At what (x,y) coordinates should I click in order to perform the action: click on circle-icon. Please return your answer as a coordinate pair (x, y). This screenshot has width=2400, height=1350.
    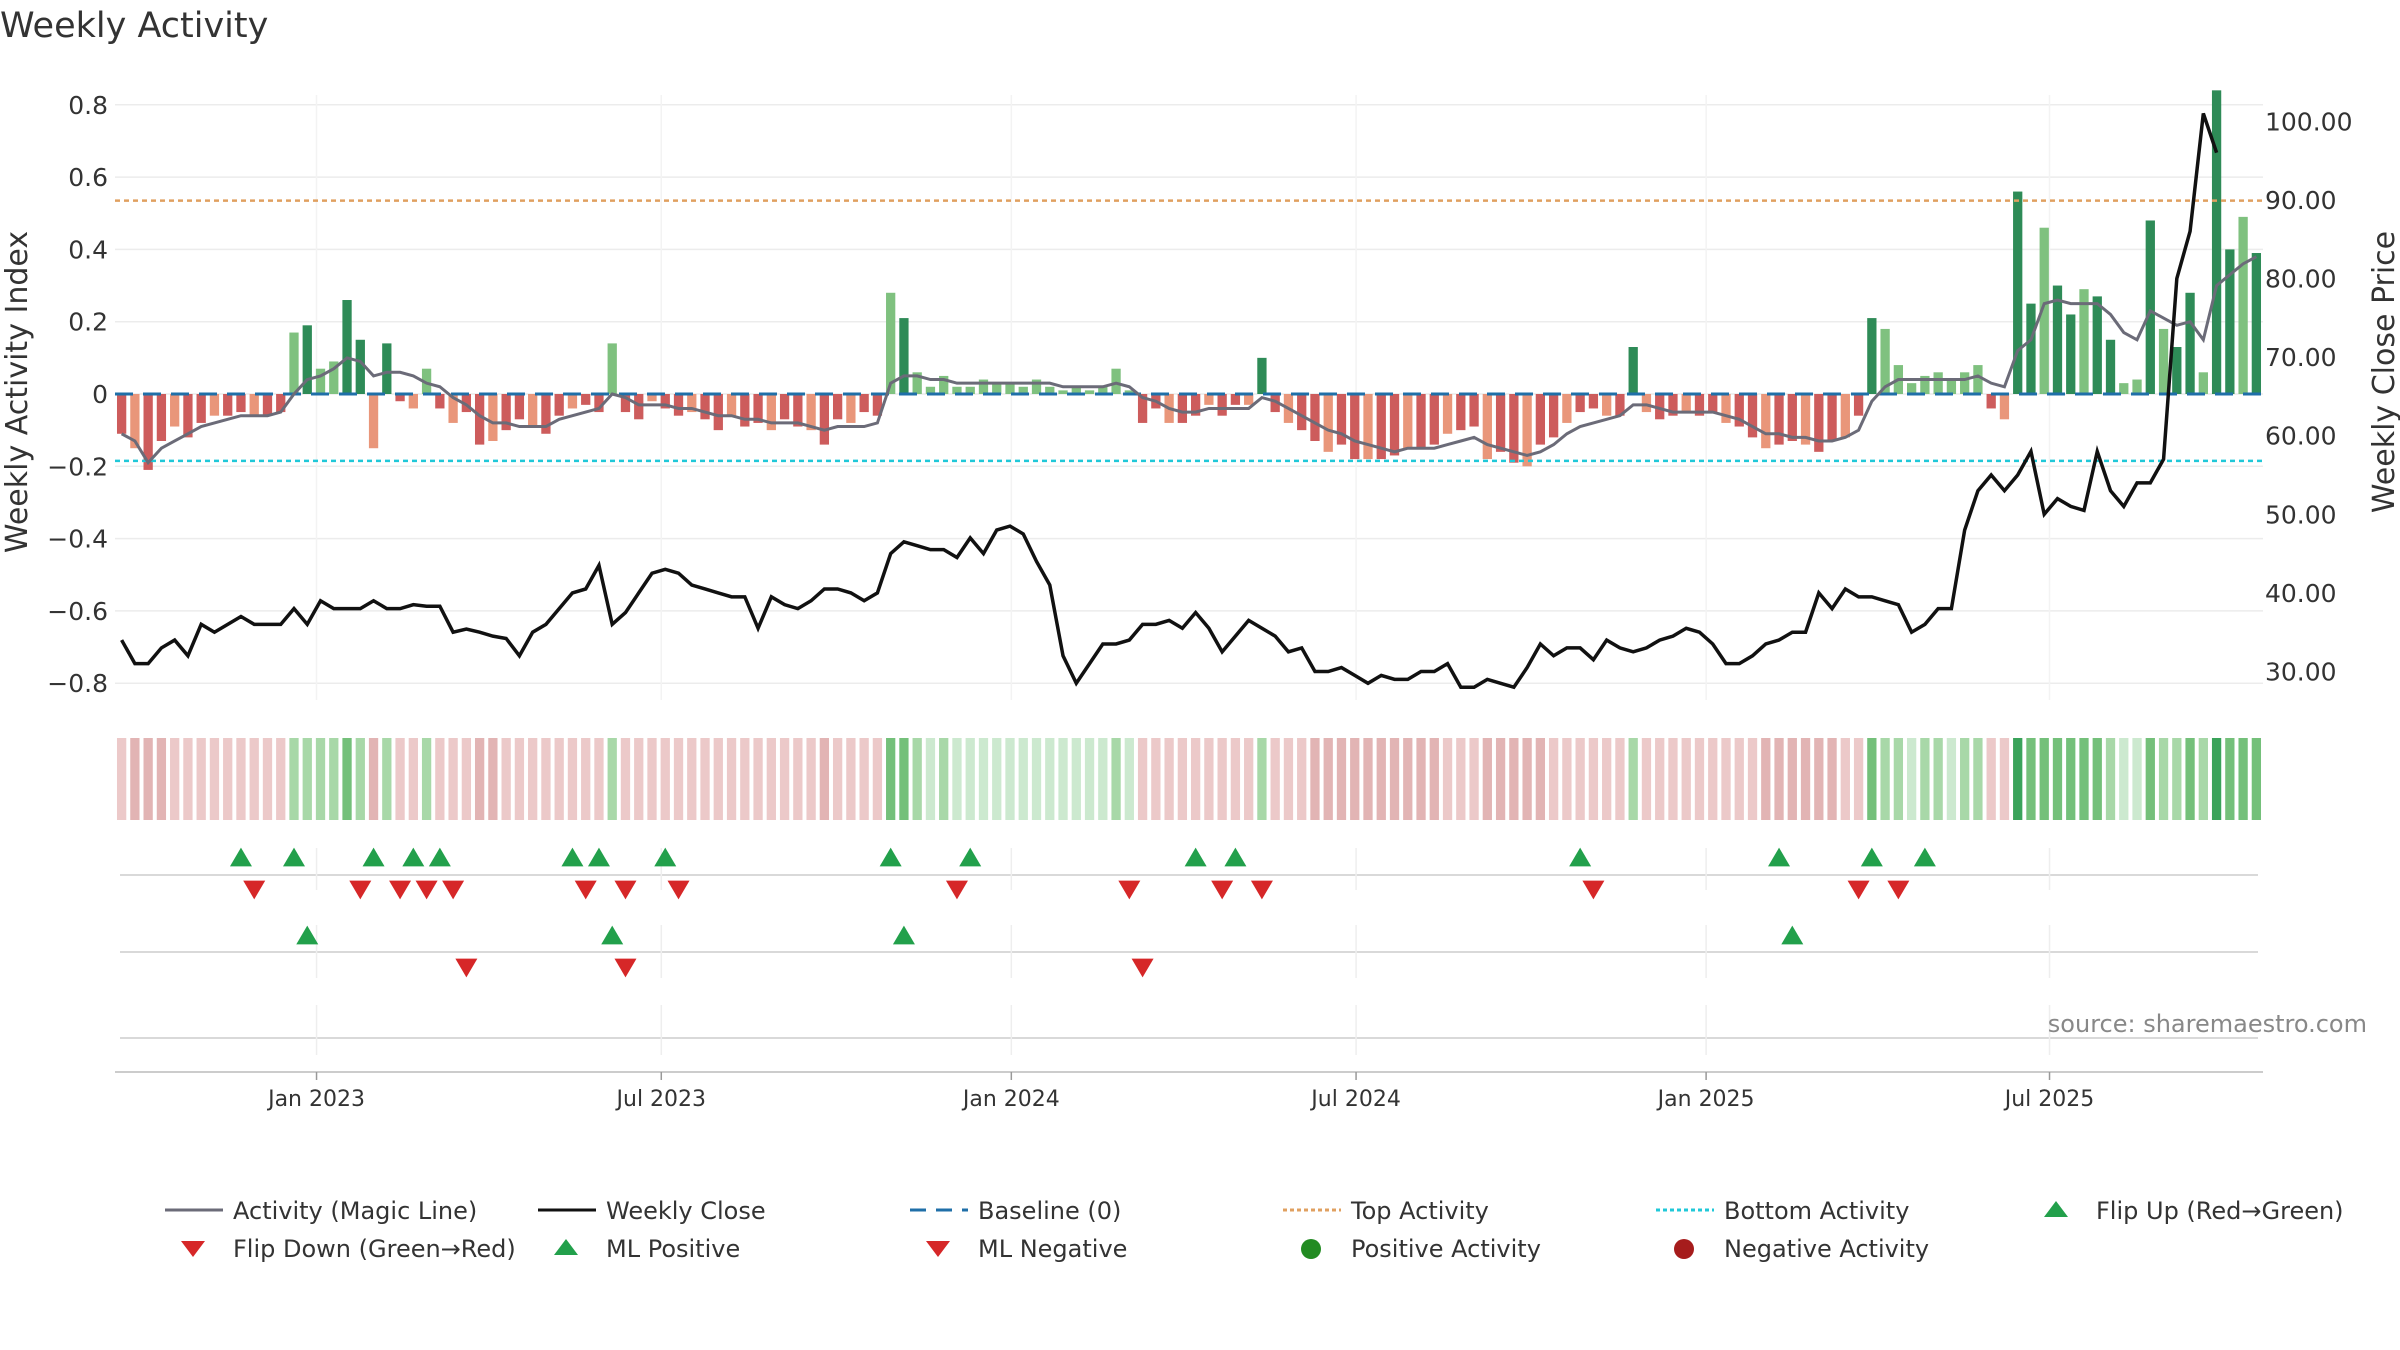
    Looking at the image, I should click on (1684, 1249).